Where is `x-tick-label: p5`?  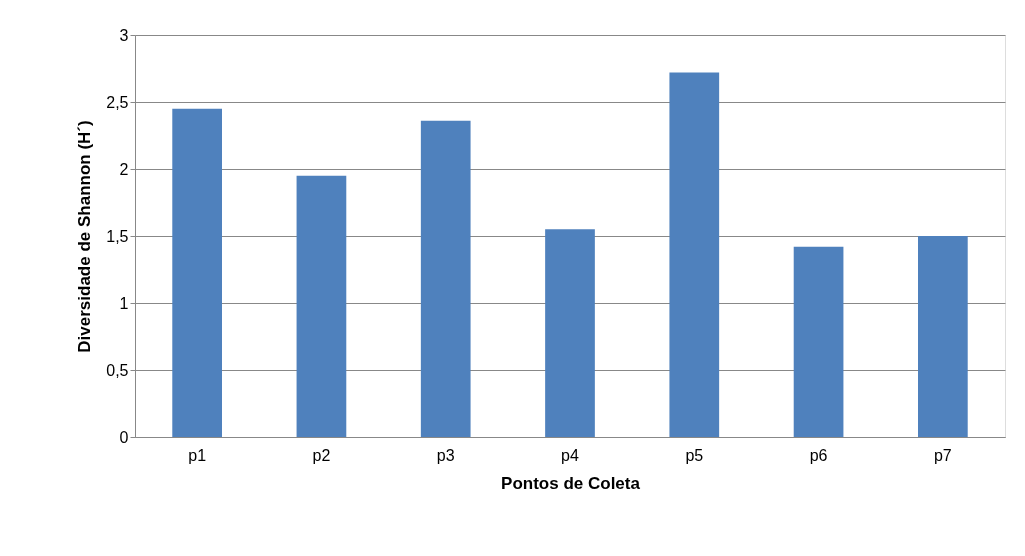
x-tick-label: p5 is located at coordinates (694, 455).